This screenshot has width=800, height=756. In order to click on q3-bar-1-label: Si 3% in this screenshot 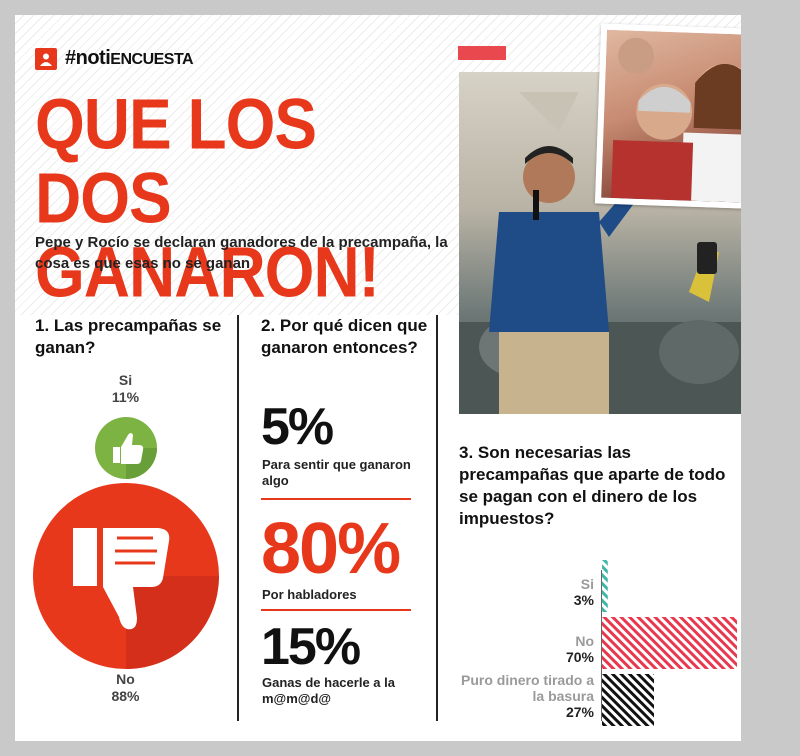, I will do `click(524, 592)`.